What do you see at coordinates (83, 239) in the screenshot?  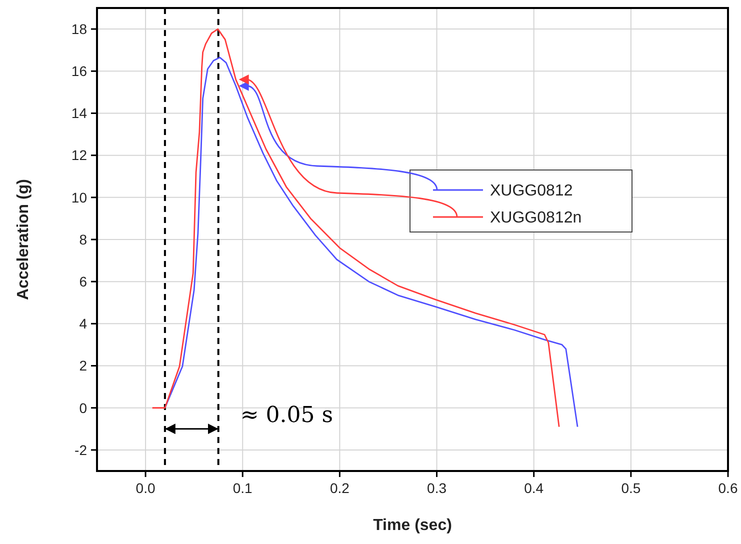 I see `y-tick-label: 8` at bounding box center [83, 239].